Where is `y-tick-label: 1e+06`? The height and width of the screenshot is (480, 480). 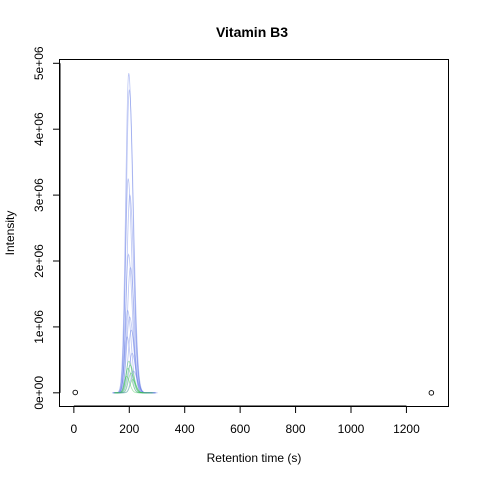 y-tick-label: 1e+06 is located at coordinates (39, 327).